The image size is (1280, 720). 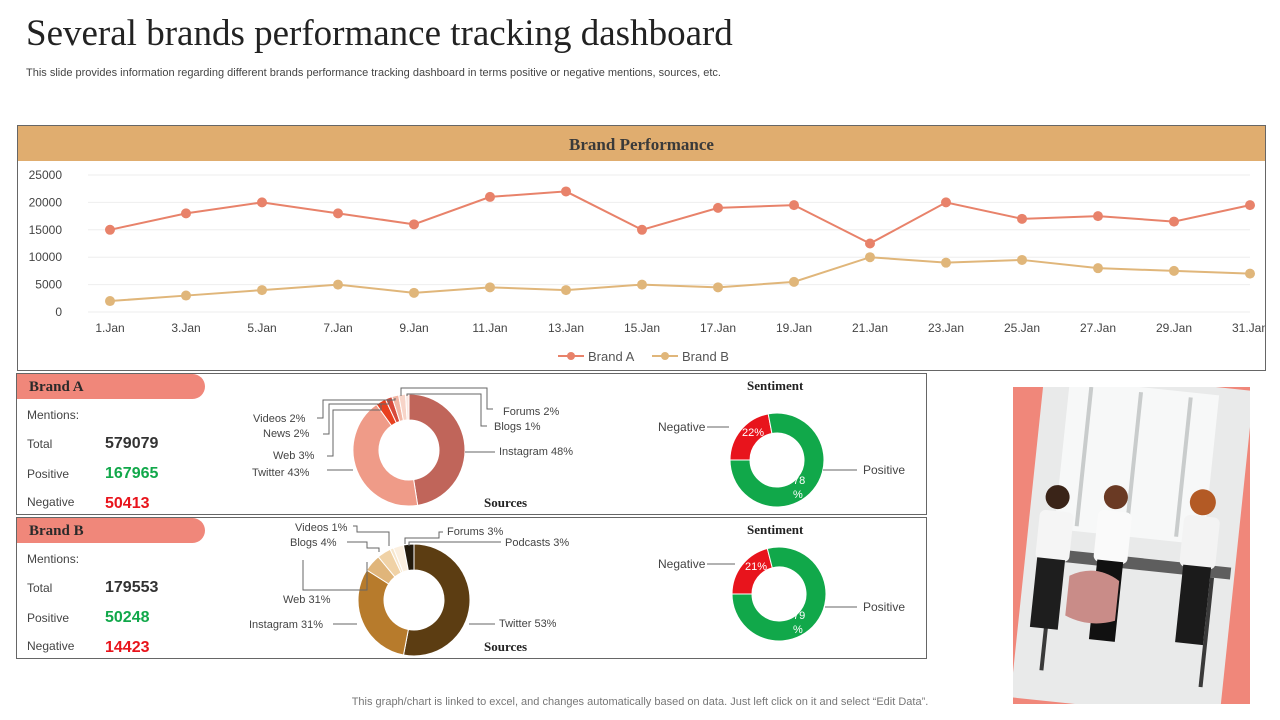 I want to click on brand-b-positive-label: Positive, so click(x=48, y=618).